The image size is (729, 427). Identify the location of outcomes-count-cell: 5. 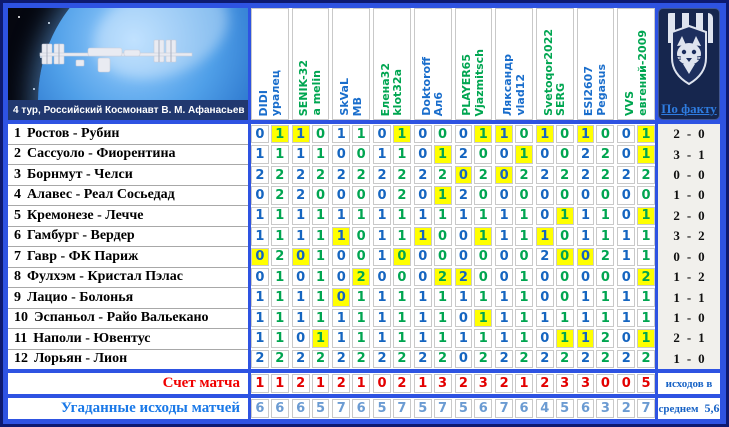
(320, 408).